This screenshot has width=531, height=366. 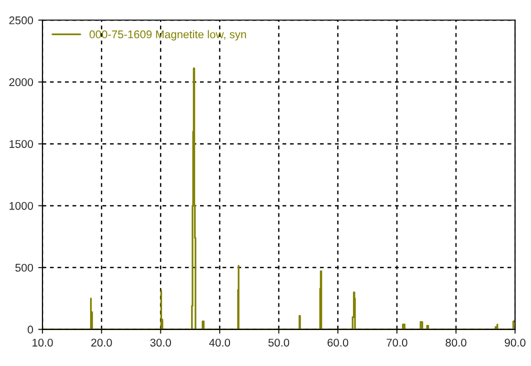 I want to click on x-tick-label: 90.0, so click(x=515, y=342).